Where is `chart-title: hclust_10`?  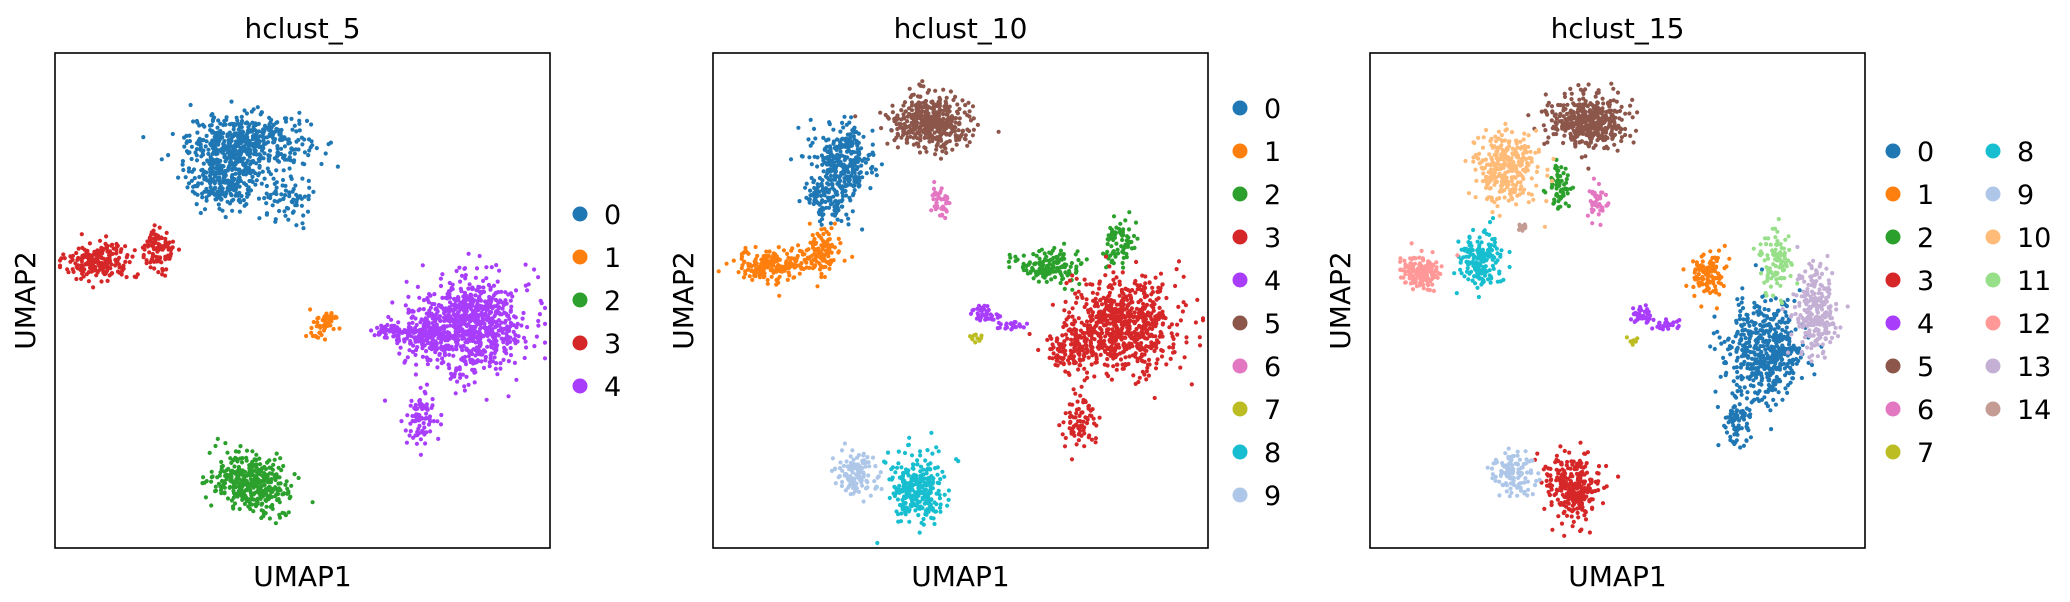
chart-title: hclust_10 is located at coordinates (961, 28).